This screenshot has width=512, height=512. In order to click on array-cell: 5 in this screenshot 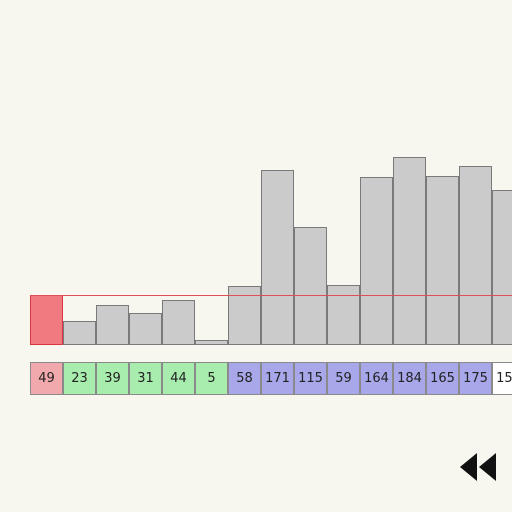, I will do `click(211, 378)`.